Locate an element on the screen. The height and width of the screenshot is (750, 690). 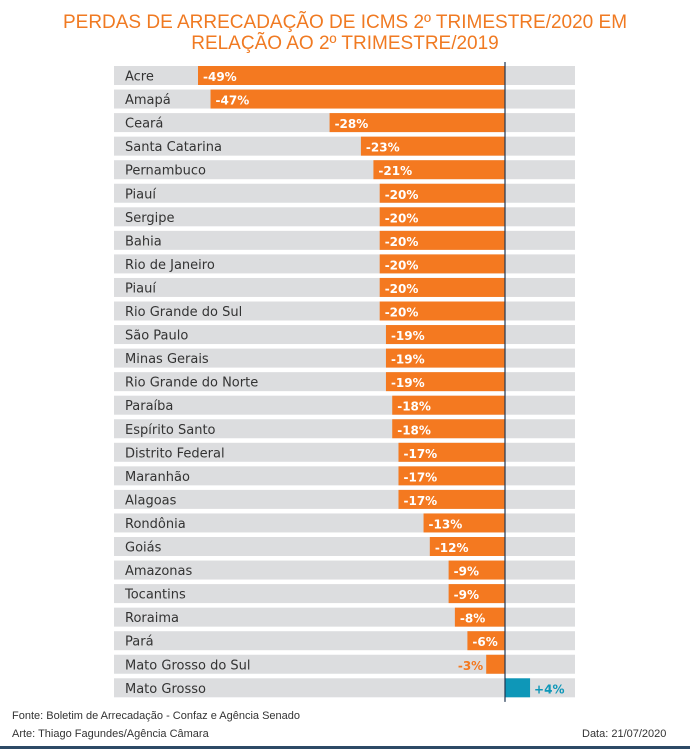
category-label: Paraíba is located at coordinates (149, 406).